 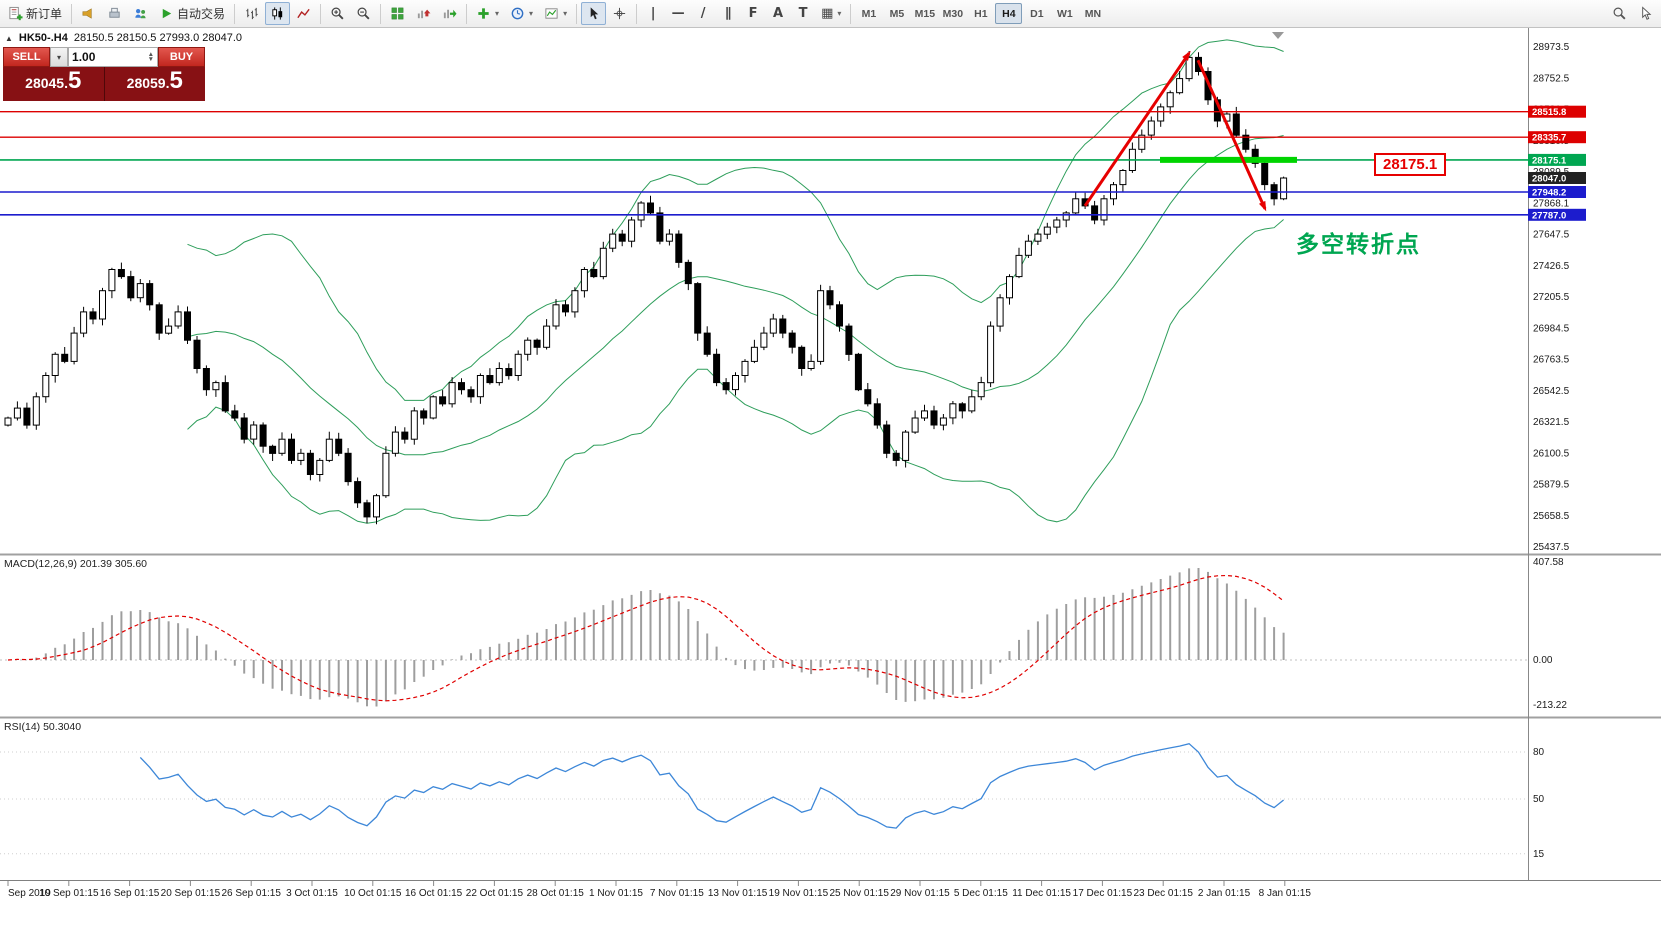 I want to click on svg-text: 28175.1, so click(x=1549, y=160).